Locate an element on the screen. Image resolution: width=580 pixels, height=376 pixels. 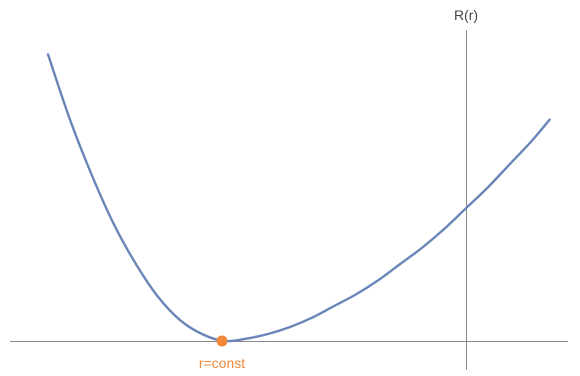
point-label: r=const is located at coordinates (222, 363).